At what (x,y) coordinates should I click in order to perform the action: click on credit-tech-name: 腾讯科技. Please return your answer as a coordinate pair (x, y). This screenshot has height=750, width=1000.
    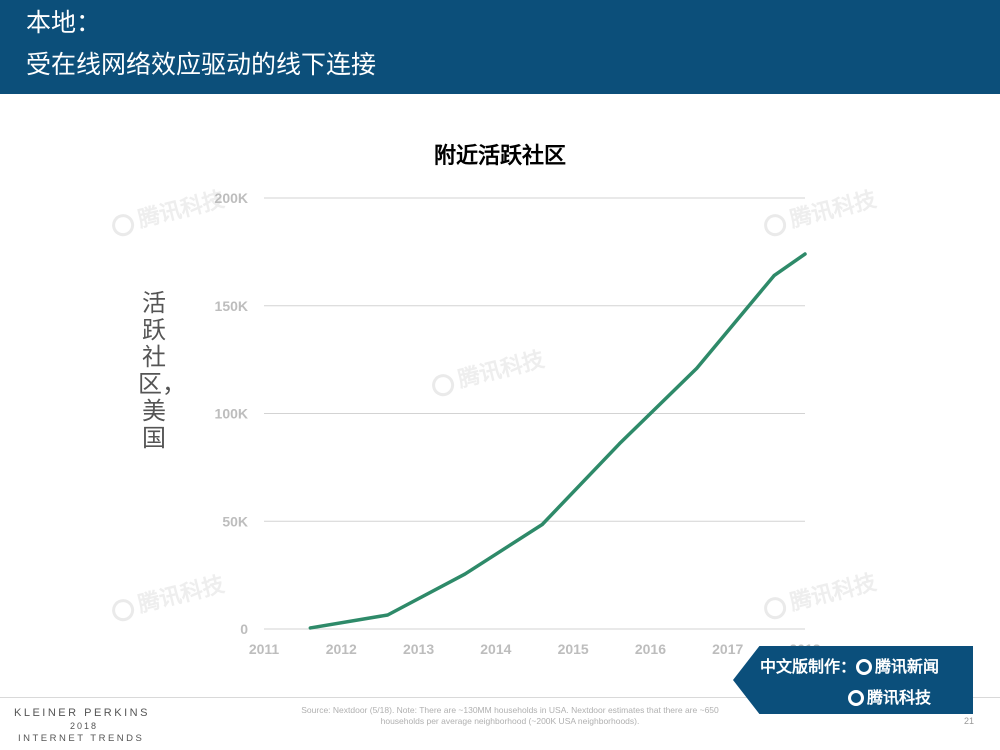
    Looking at the image, I should click on (899, 697).